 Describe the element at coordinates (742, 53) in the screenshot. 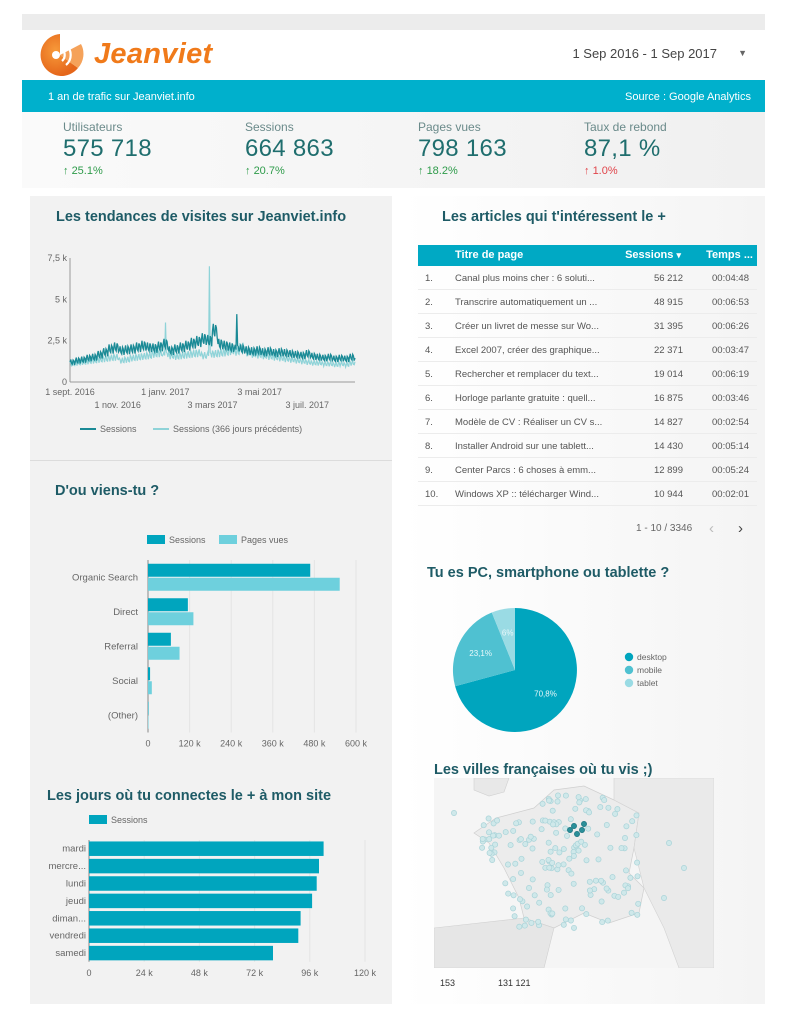

I see `chevron-down-icon: ▼` at that location.